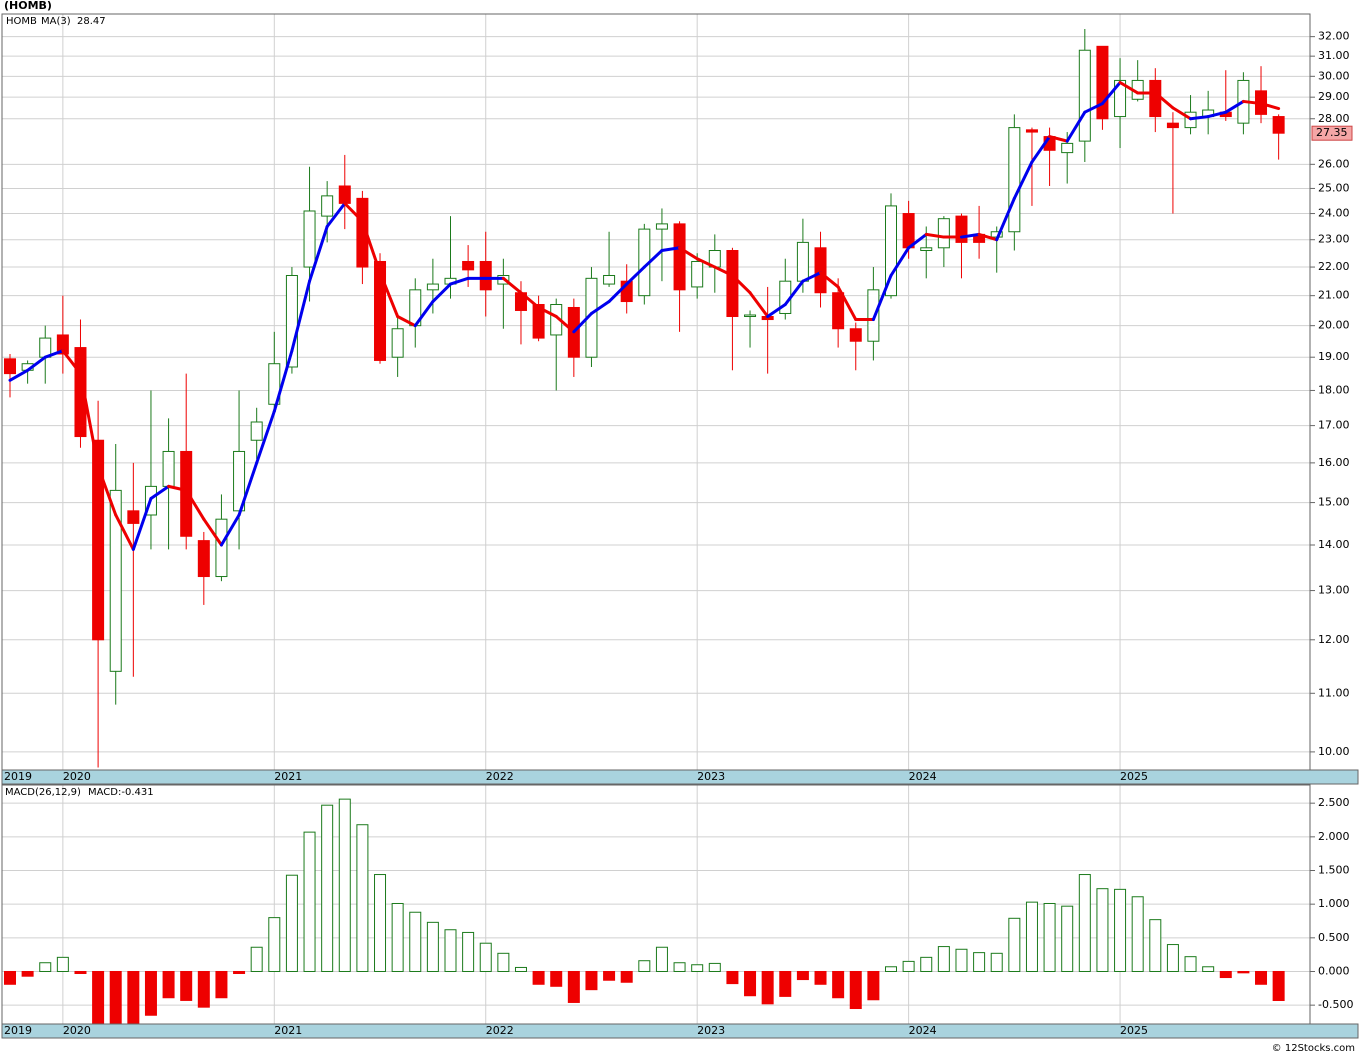 This screenshot has height=1056, width=1360. Describe the element at coordinates (1334, 802) in the screenshot. I see `y-tick-label: 2.500` at that location.